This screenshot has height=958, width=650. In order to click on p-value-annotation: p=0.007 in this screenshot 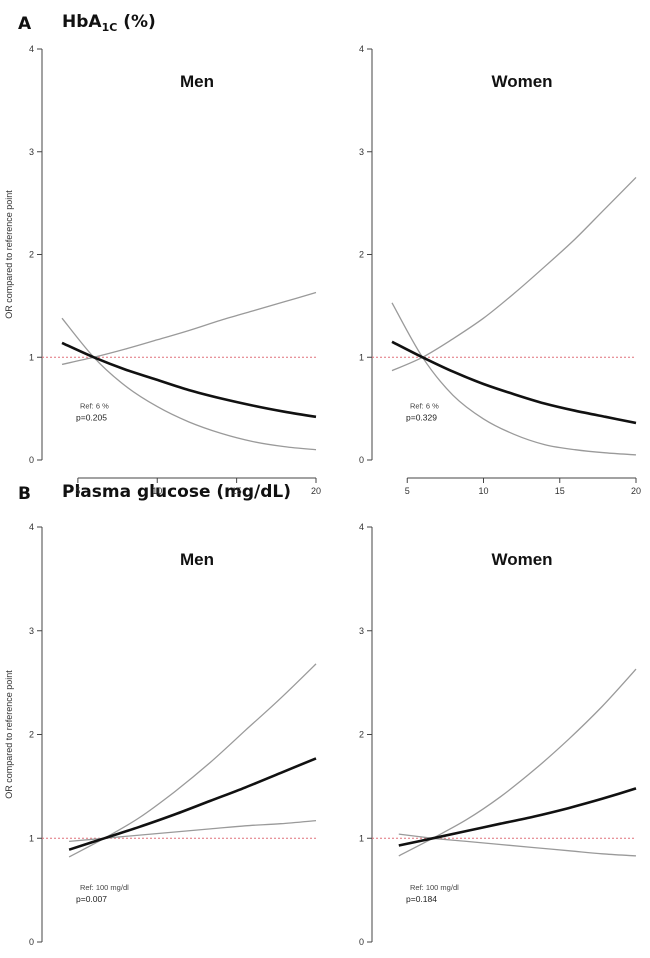, I will do `click(91, 899)`.